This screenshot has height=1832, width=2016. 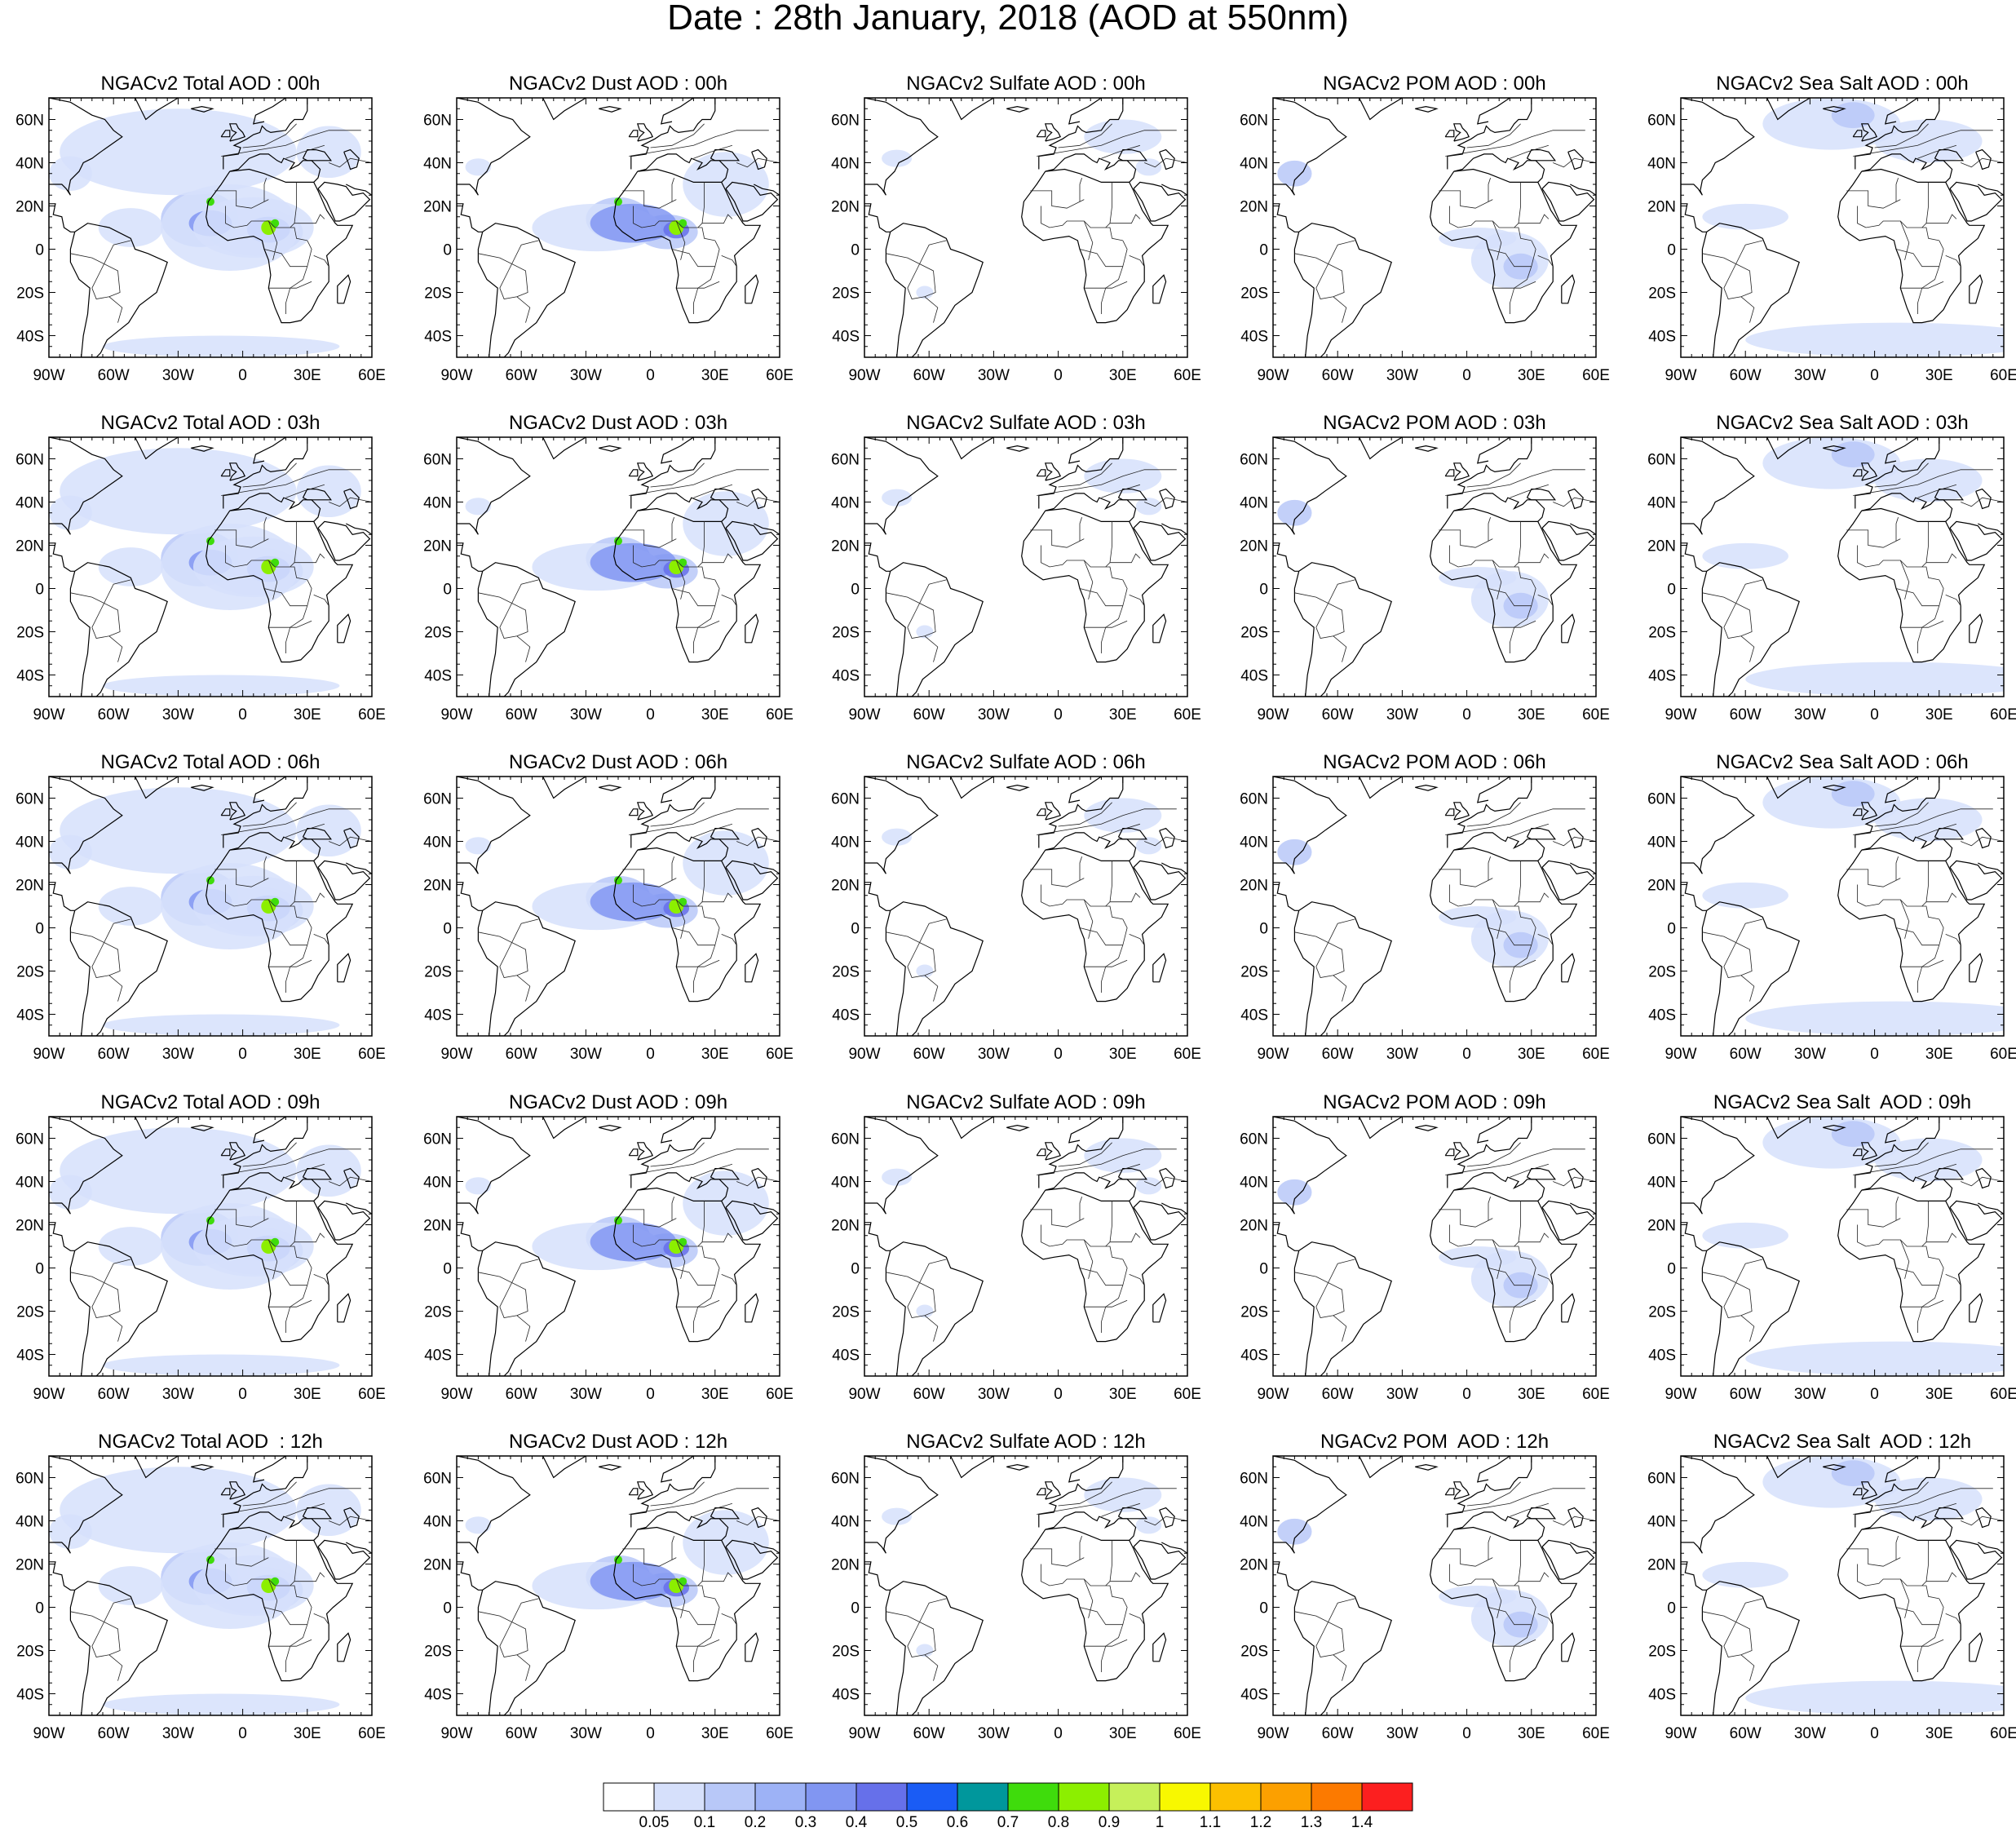 I want to click on y-tick-label: 20N, so click(x=845, y=1227).